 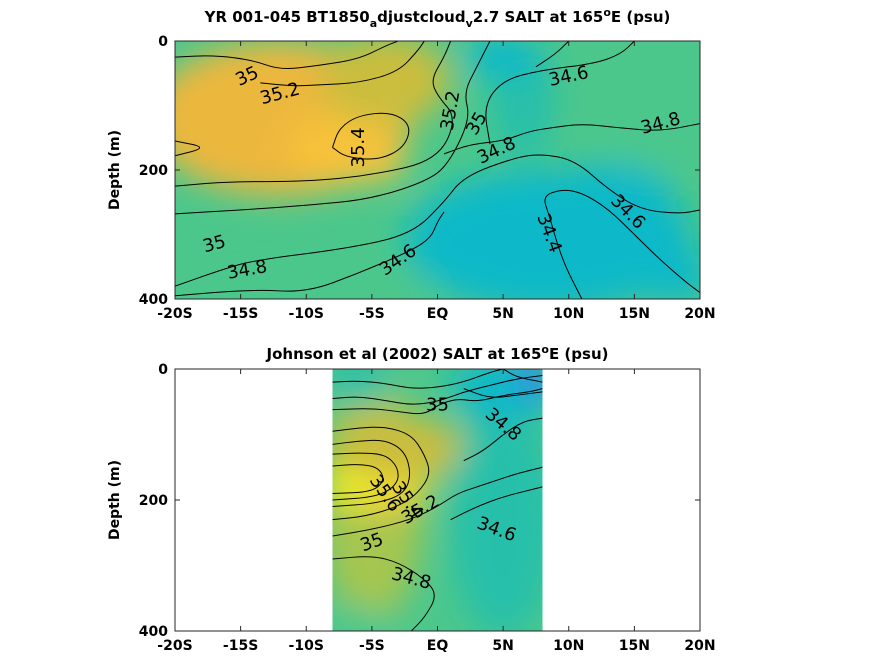 I want to click on title-part: djustcloud, so click(x=421, y=17).